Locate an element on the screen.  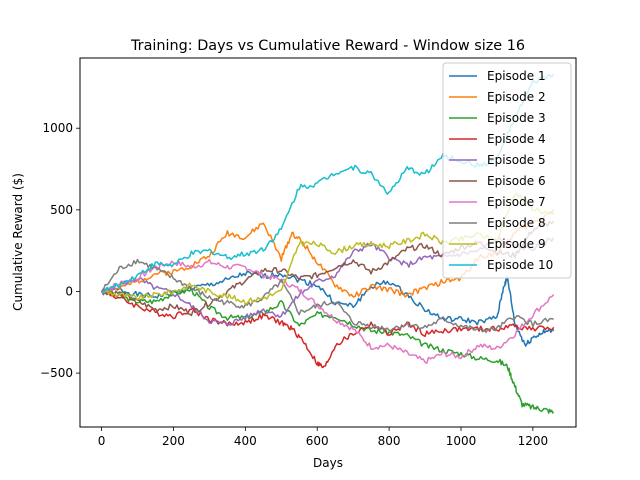
y-axis-label: Cumulative Reward ($) is located at coordinates (18, 242).